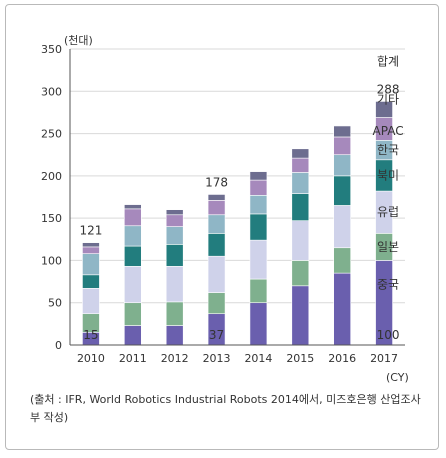  I want to click on series-label: 유럽, so click(388, 212).